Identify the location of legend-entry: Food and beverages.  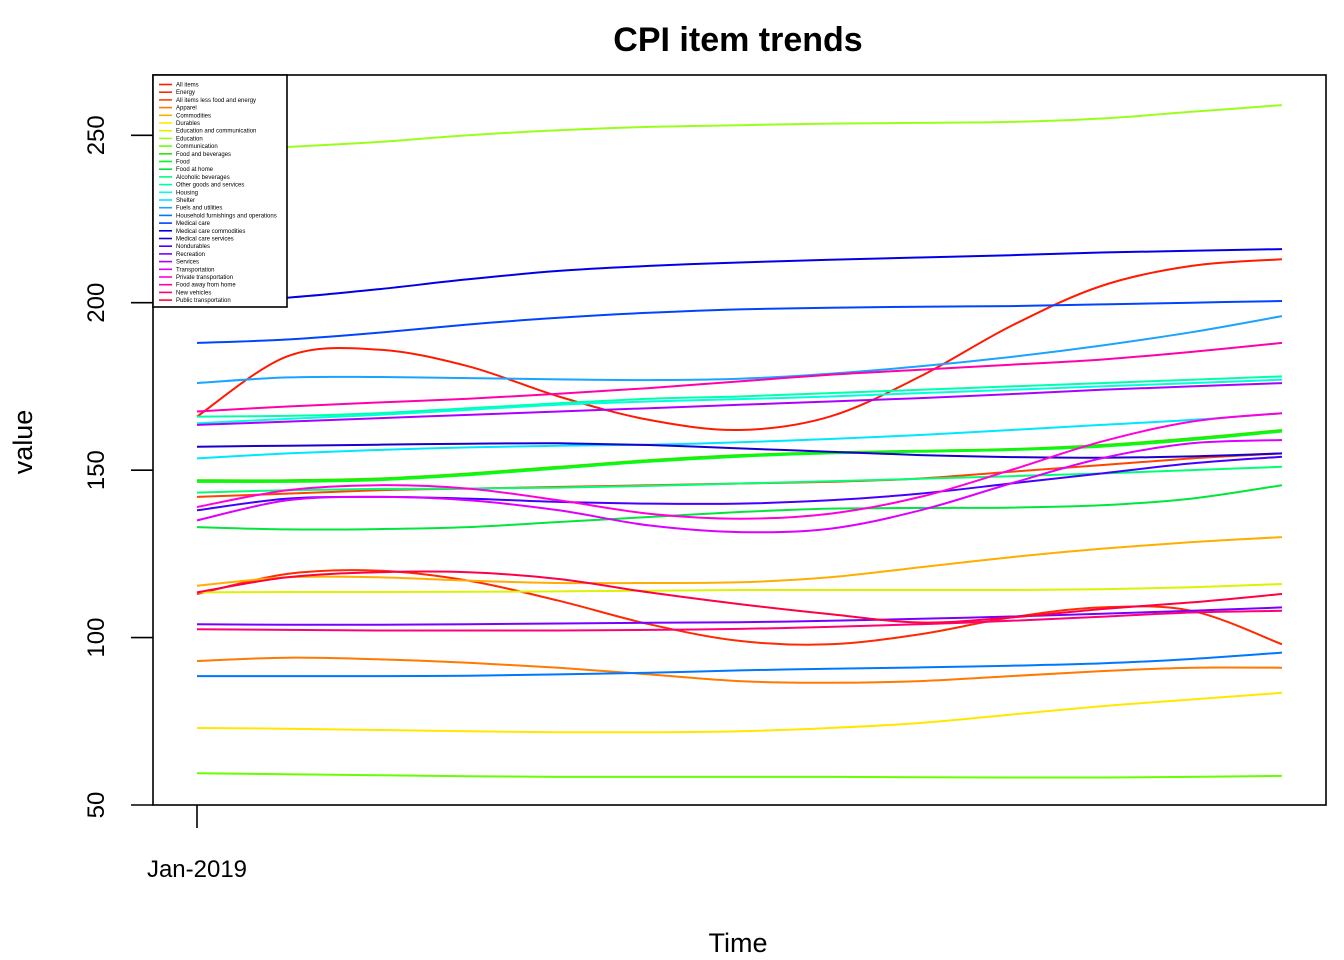
(203, 155).